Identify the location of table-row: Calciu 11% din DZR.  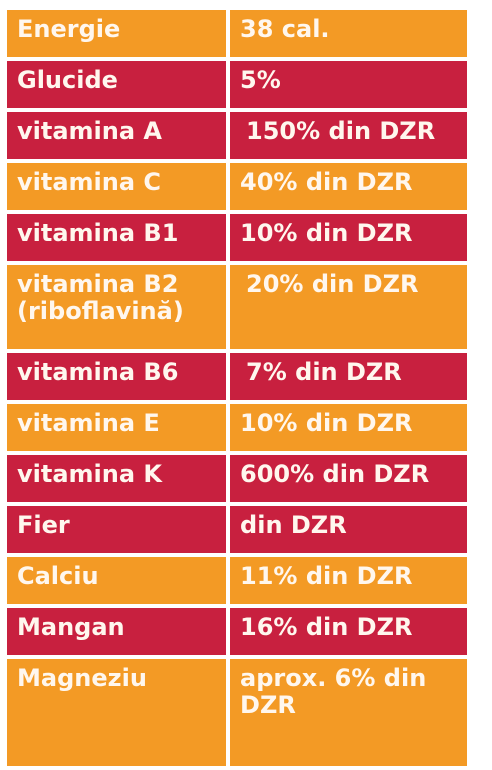
(237, 580).